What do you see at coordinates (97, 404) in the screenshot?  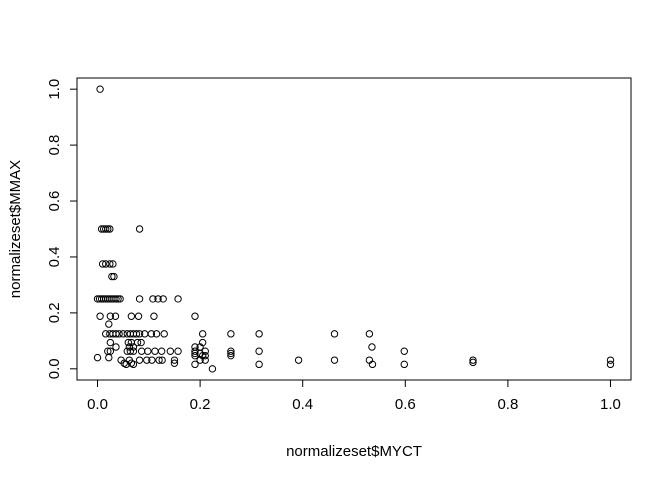 I see `x-tick-label: 0.0` at bounding box center [97, 404].